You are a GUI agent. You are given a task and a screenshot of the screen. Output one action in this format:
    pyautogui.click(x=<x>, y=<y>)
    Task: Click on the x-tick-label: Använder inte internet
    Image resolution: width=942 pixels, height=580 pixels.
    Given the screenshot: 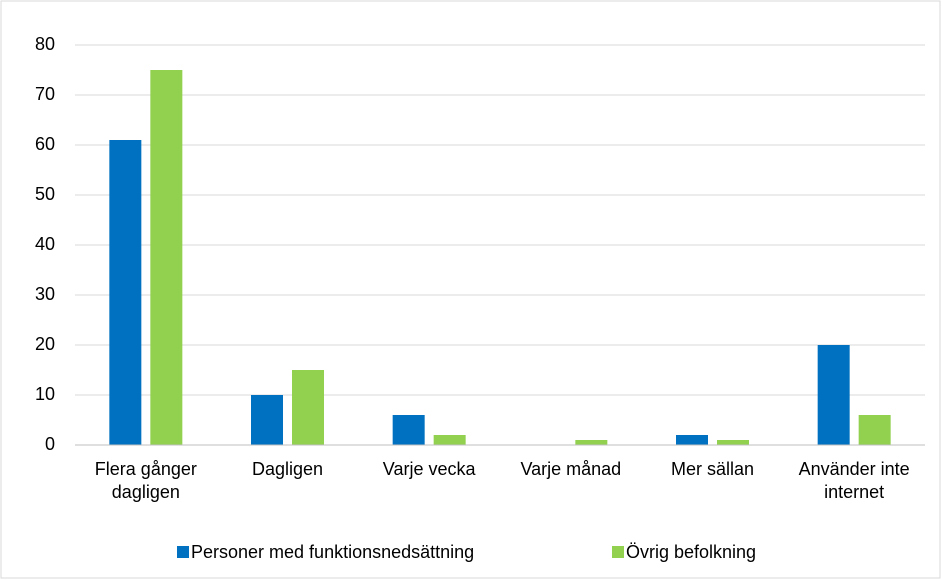 What is the action you would take?
    pyautogui.click(x=854, y=480)
    